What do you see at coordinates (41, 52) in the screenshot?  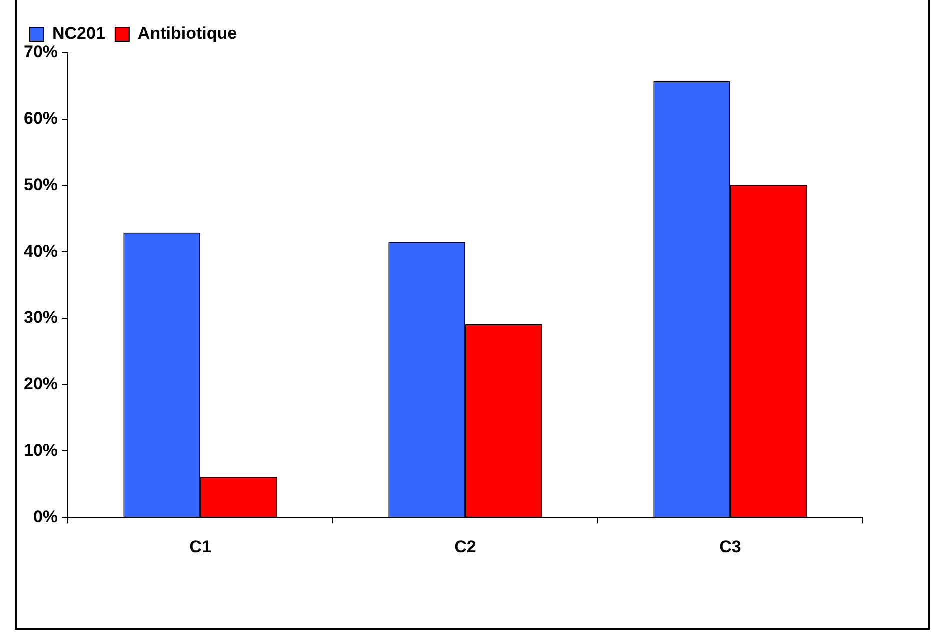 I see `y-tick-label: 70%` at bounding box center [41, 52].